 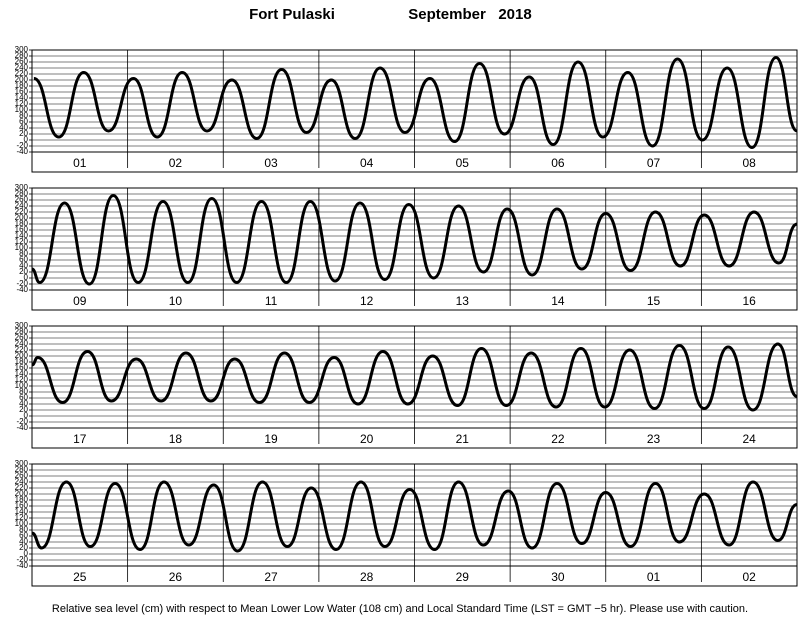 I want to click on day-label: 16, so click(x=750, y=301).